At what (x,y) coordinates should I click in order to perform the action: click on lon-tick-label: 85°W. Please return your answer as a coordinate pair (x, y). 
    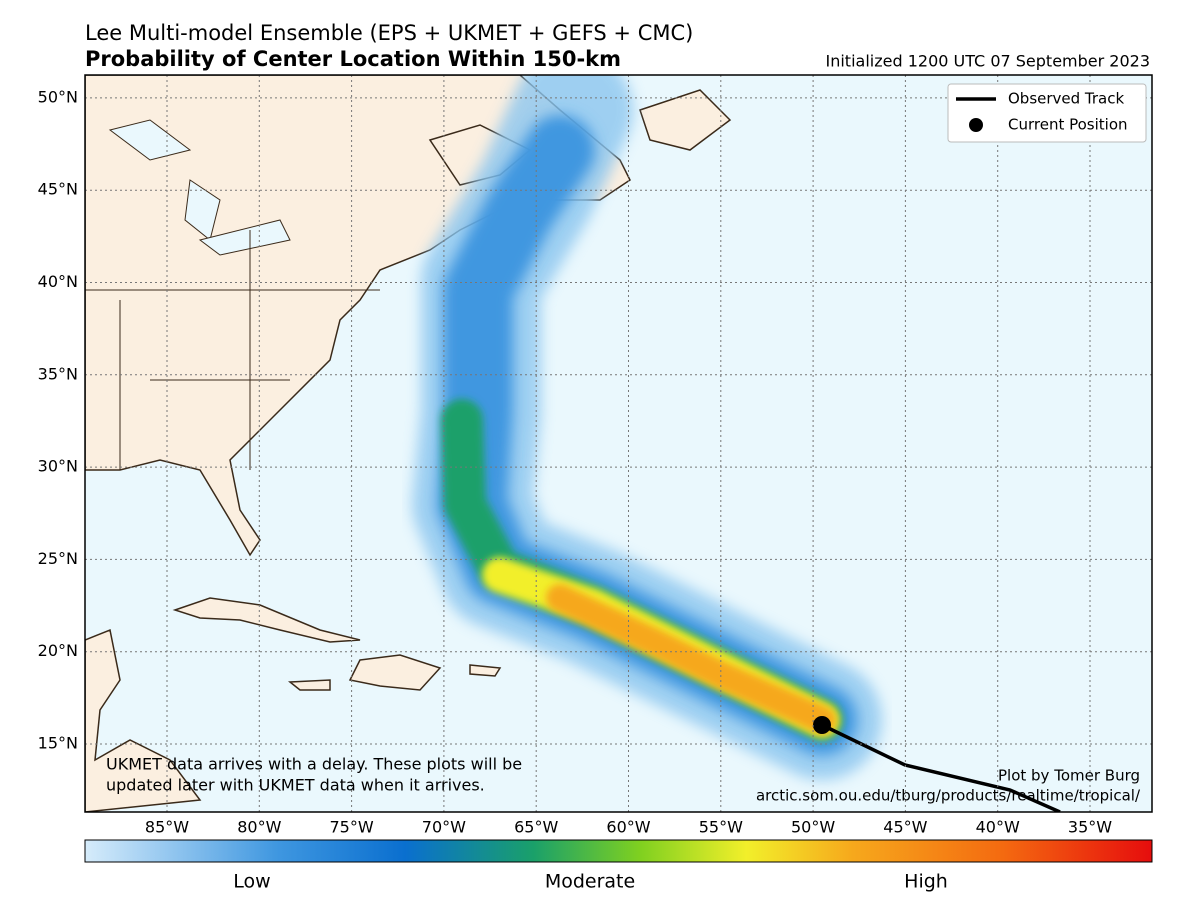
    Looking at the image, I should click on (167, 827).